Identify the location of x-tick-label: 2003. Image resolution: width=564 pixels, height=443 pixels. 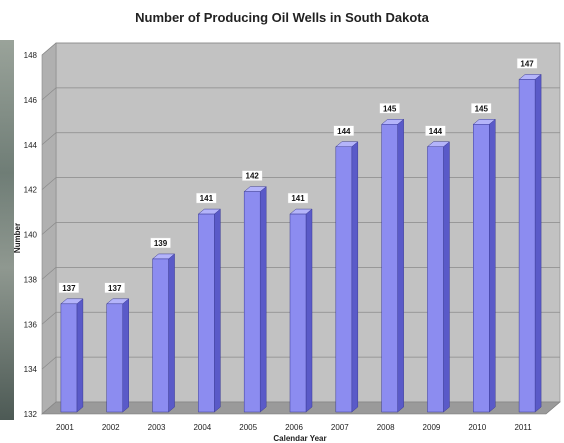
(157, 427).